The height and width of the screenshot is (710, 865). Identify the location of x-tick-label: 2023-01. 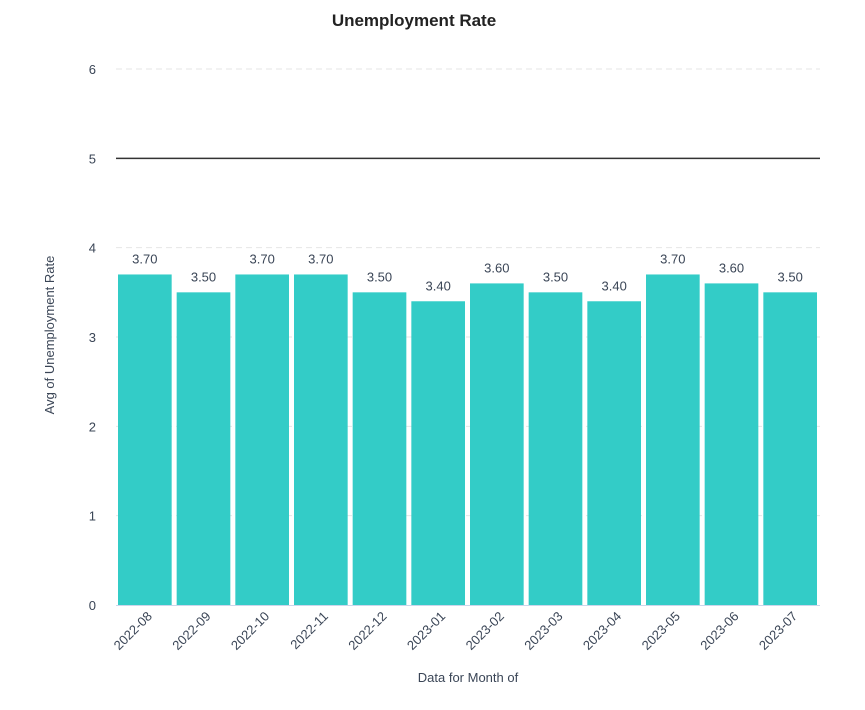
(426, 631).